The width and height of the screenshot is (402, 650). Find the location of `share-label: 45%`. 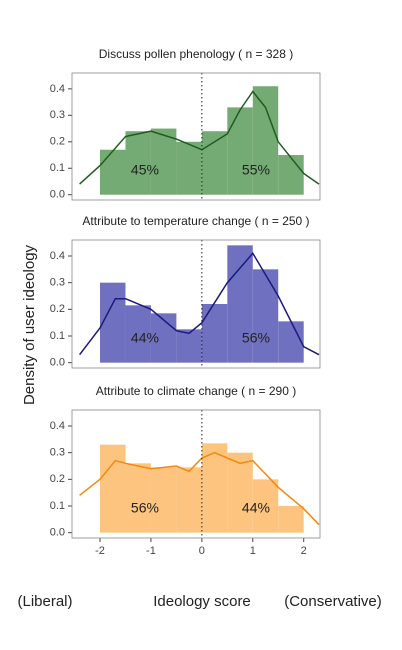

share-label: 45% is located at coordinates (145, 170).